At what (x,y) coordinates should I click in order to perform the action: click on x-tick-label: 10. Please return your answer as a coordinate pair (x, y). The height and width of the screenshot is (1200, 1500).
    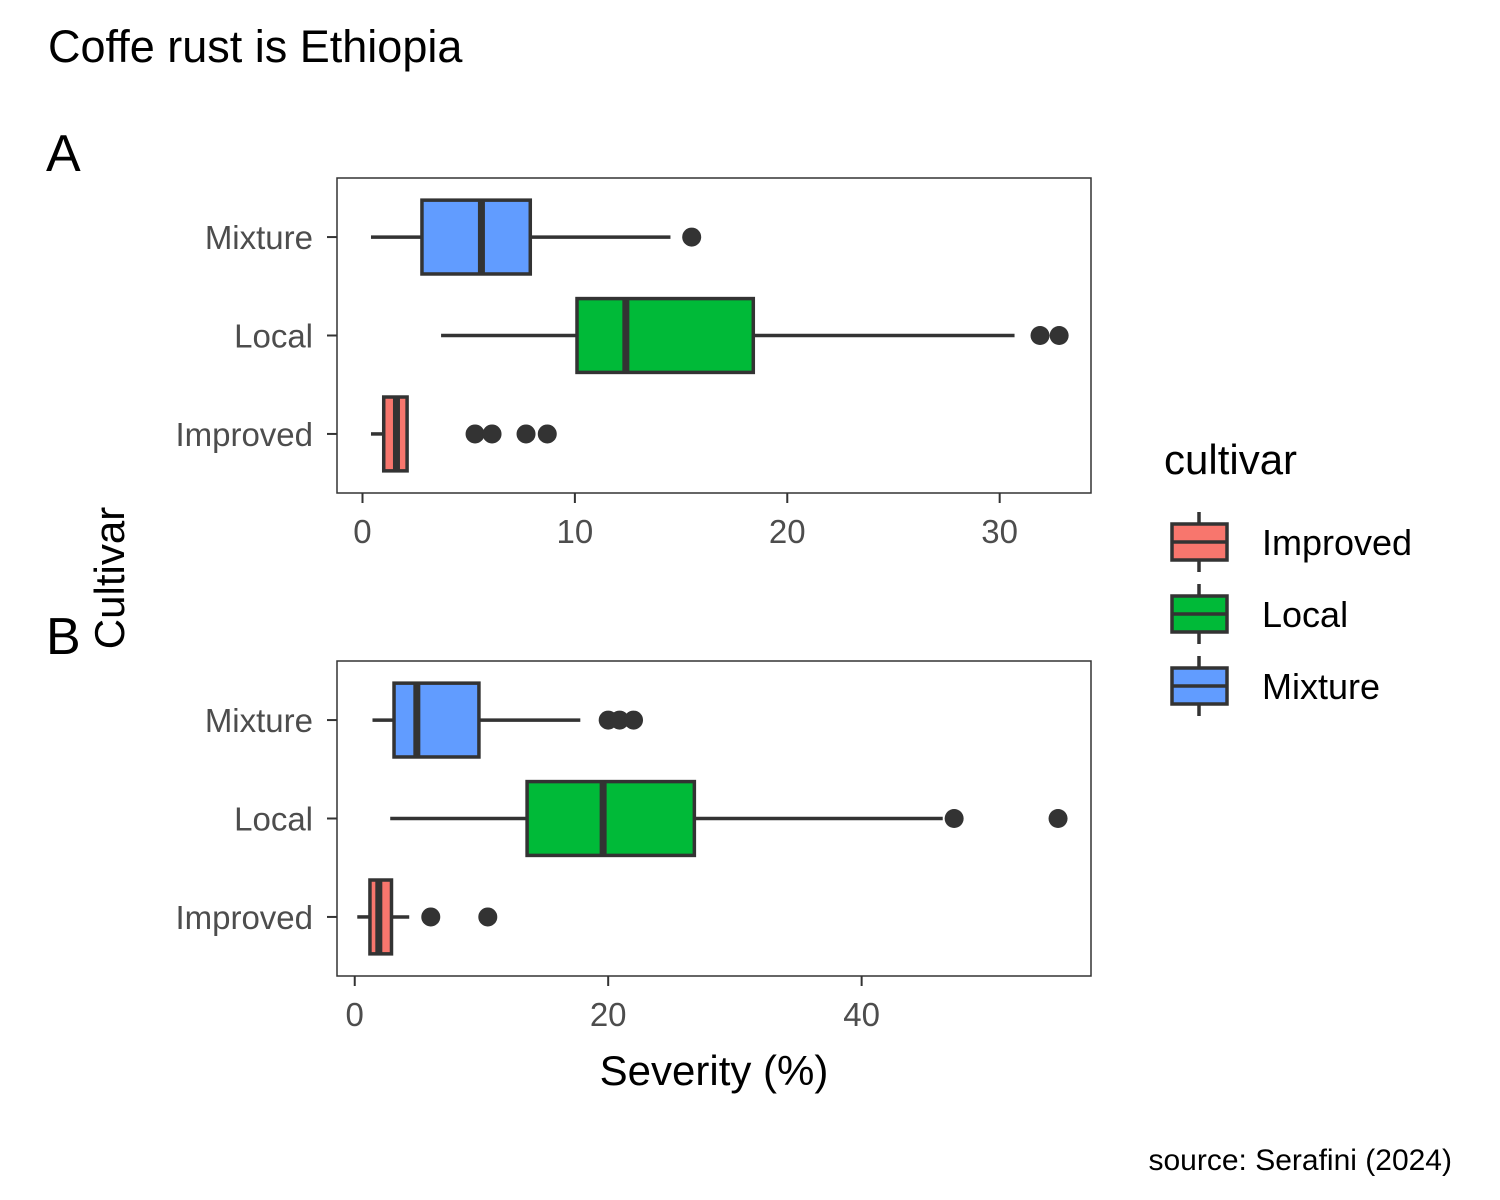
    Looking at the image, I should click on (575, 531).